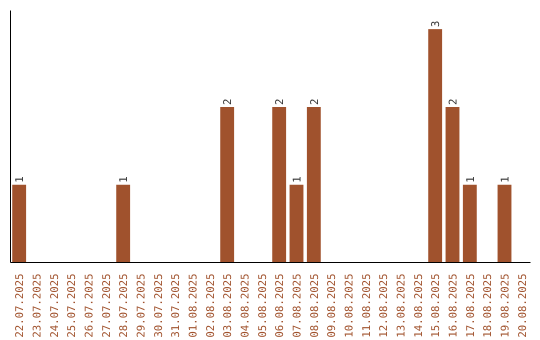 The width and height of the screenshot is (540, 340). I want to click on x-tick-label: 04.08.2025, so click(245, 306).